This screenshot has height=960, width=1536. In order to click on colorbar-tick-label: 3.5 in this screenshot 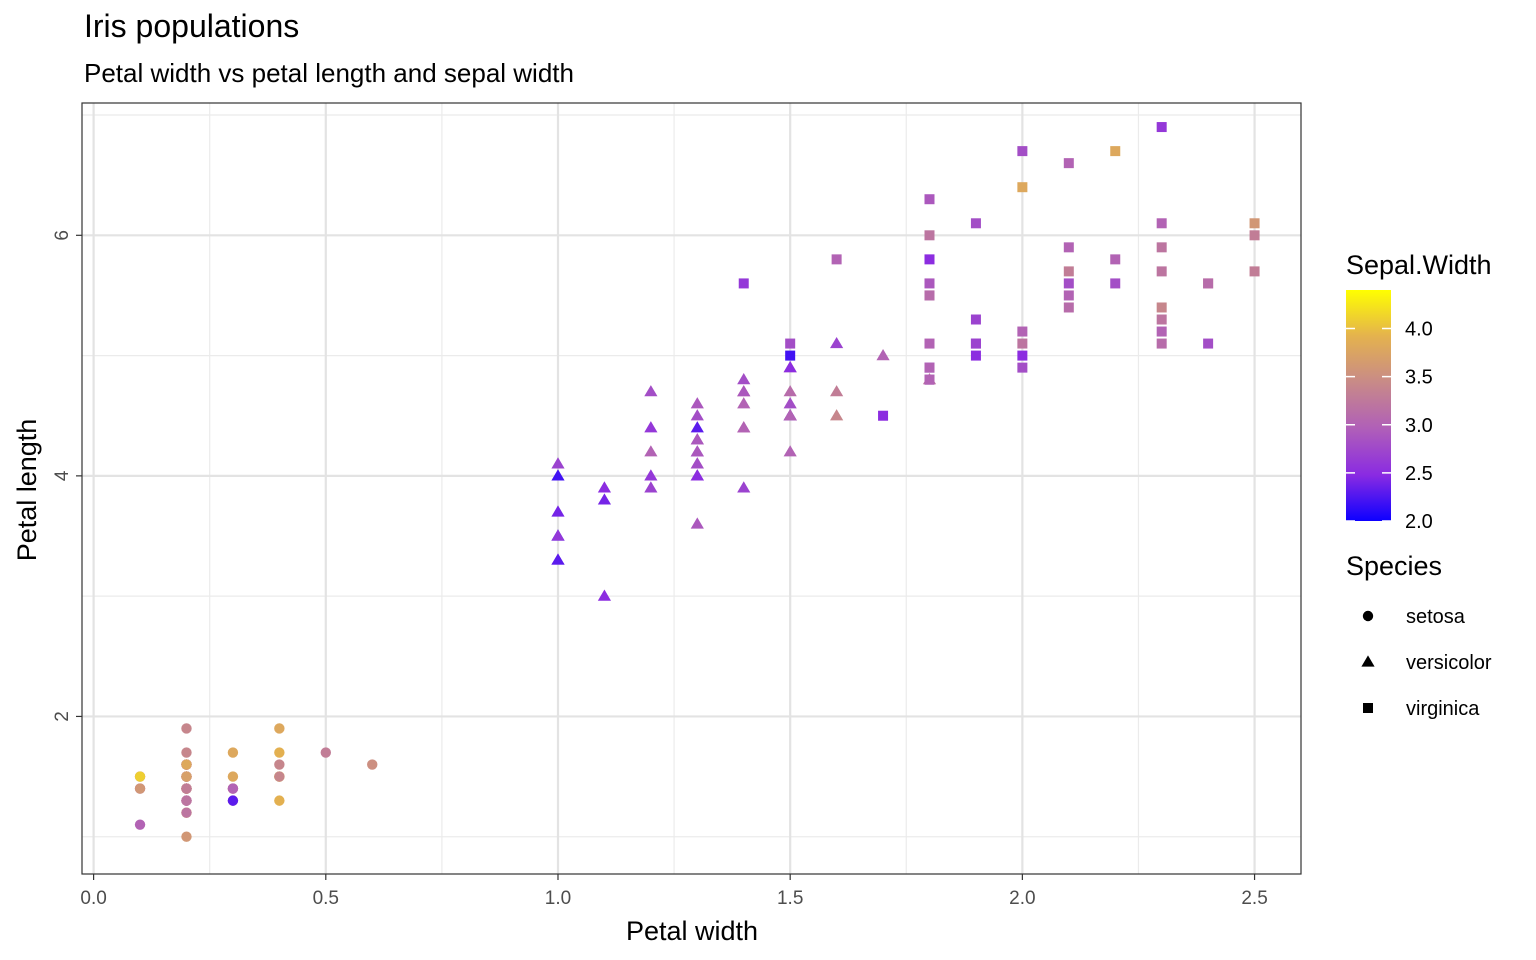, I will do `click(1419, 378)`.